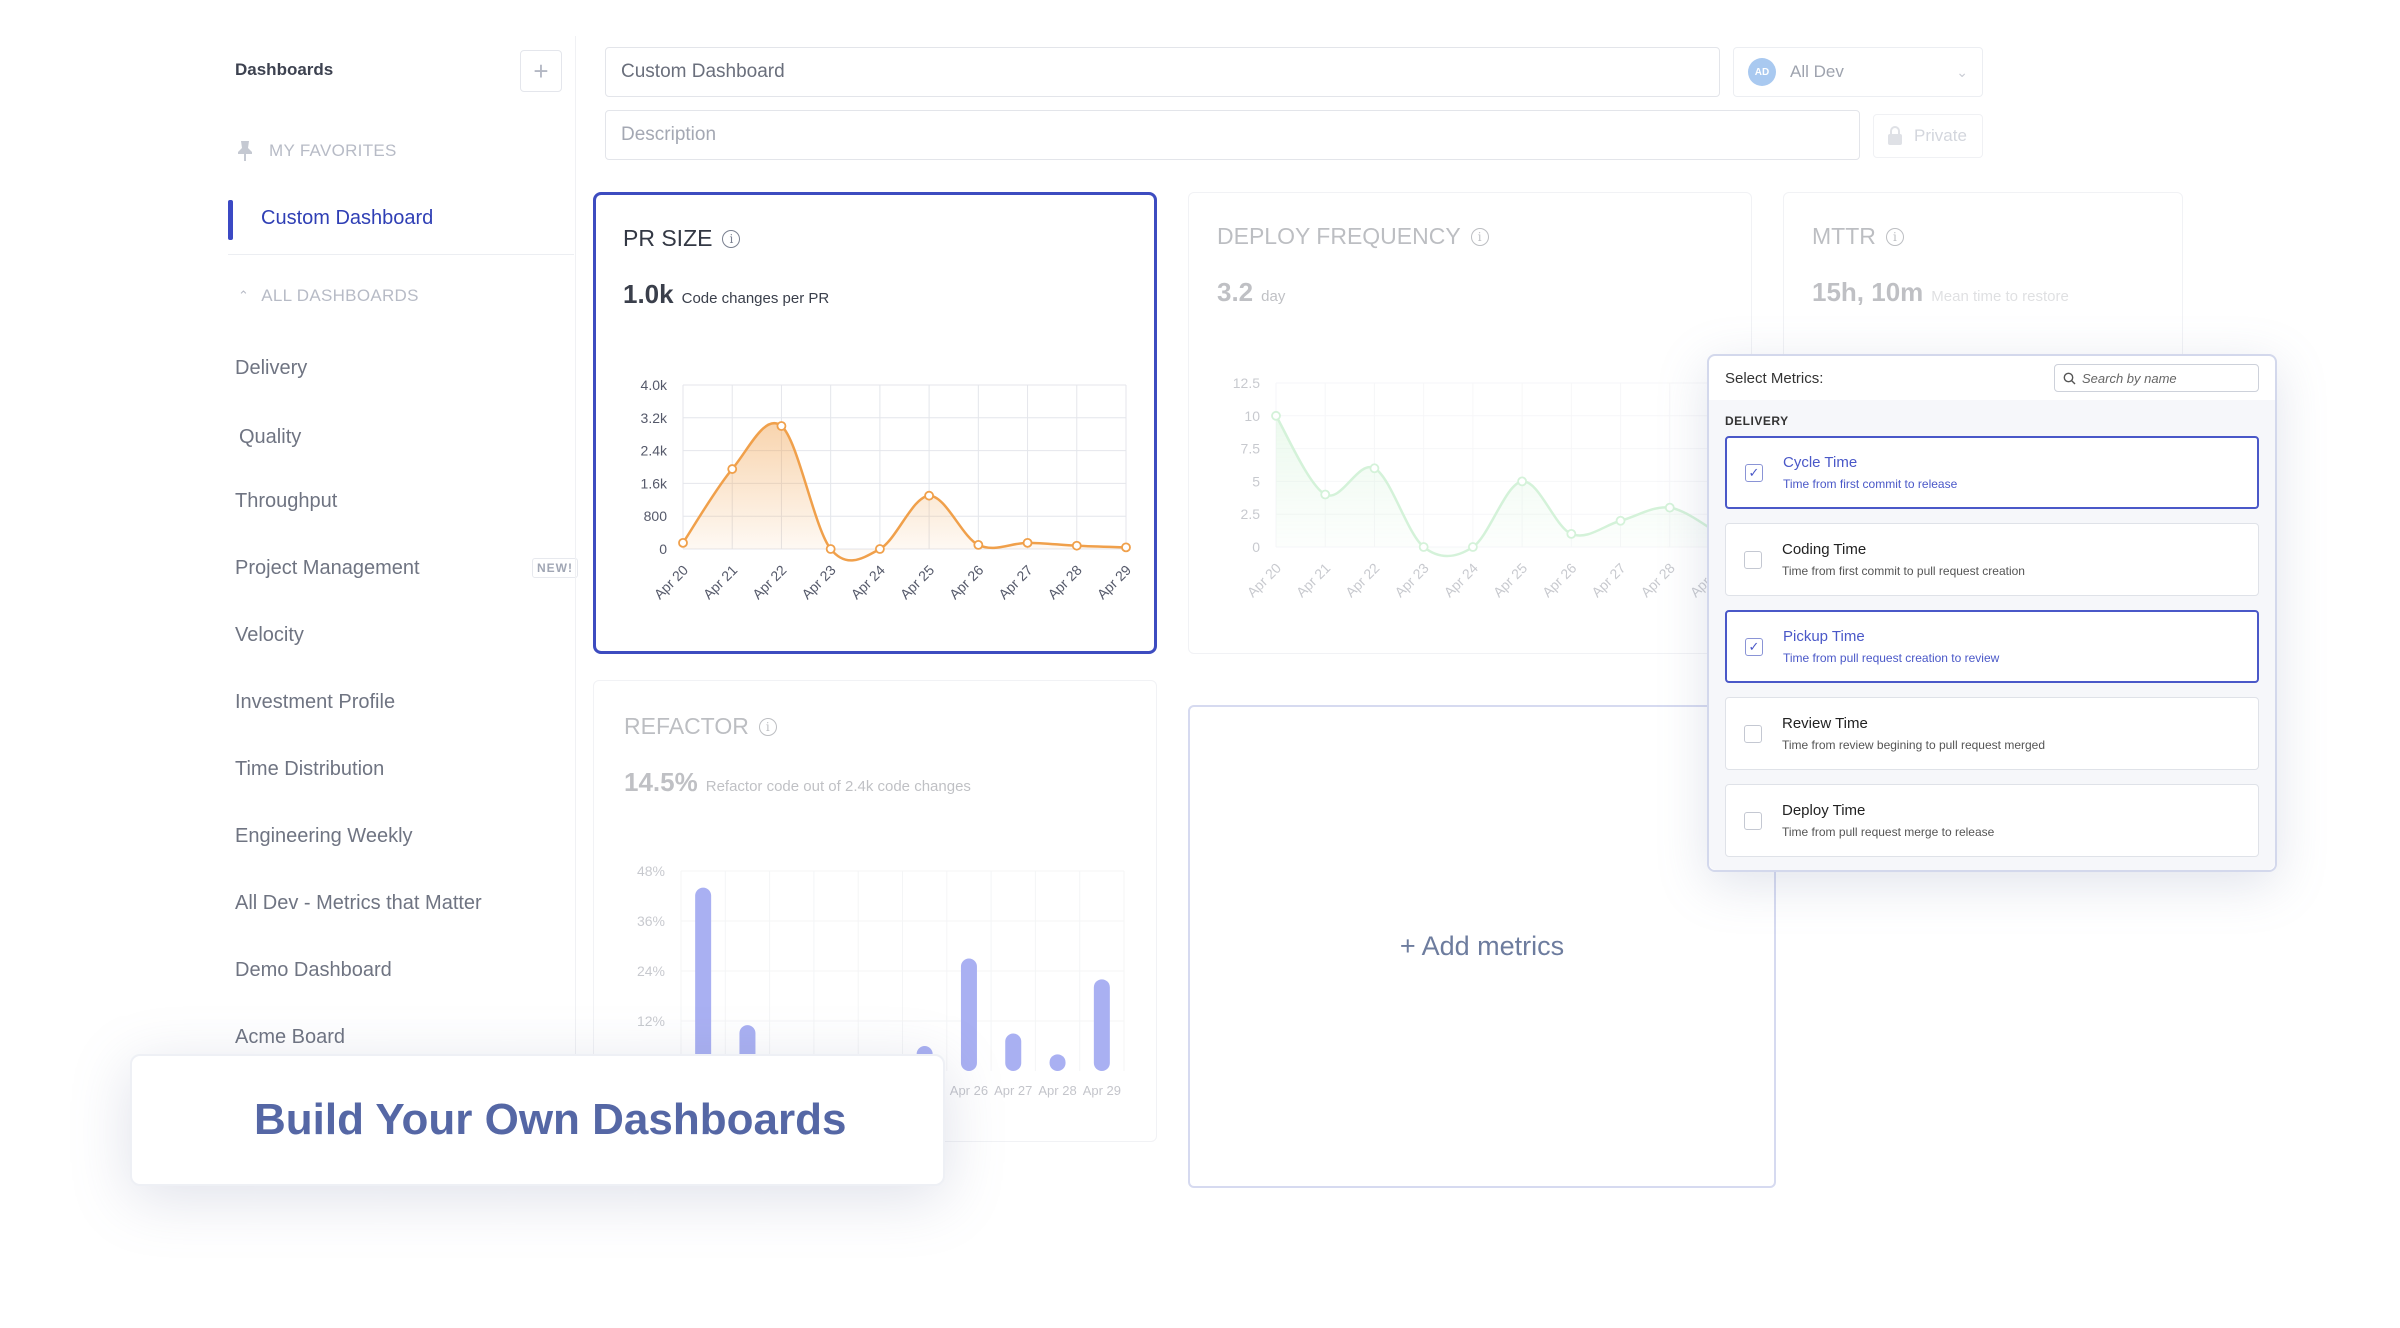  I want to click on dashboard-name-input: Custom Dashboard, so click(1162, 72).